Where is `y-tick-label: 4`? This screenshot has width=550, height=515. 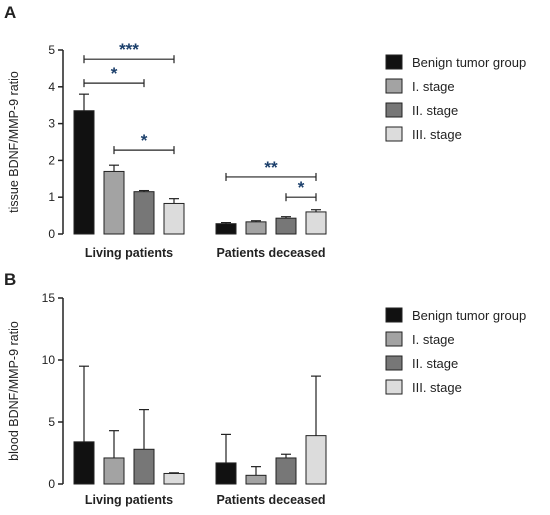
y-tick-label: 4 is located at coordinates (51, 87).